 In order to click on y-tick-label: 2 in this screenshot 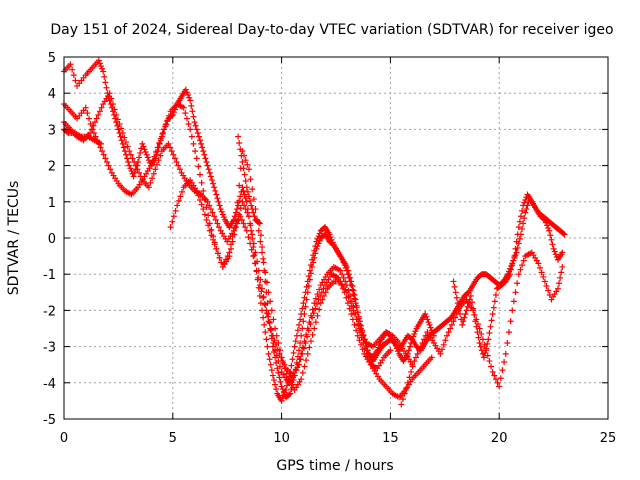, I will do `click(52, 167)`.